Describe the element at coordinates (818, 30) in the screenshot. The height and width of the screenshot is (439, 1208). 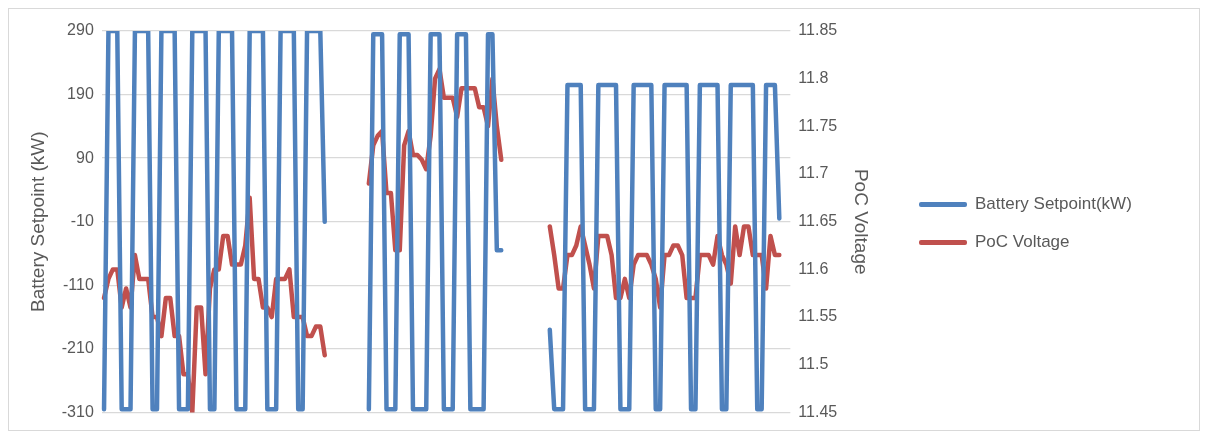
I see `y2-tick-label: 11.85` at that location.